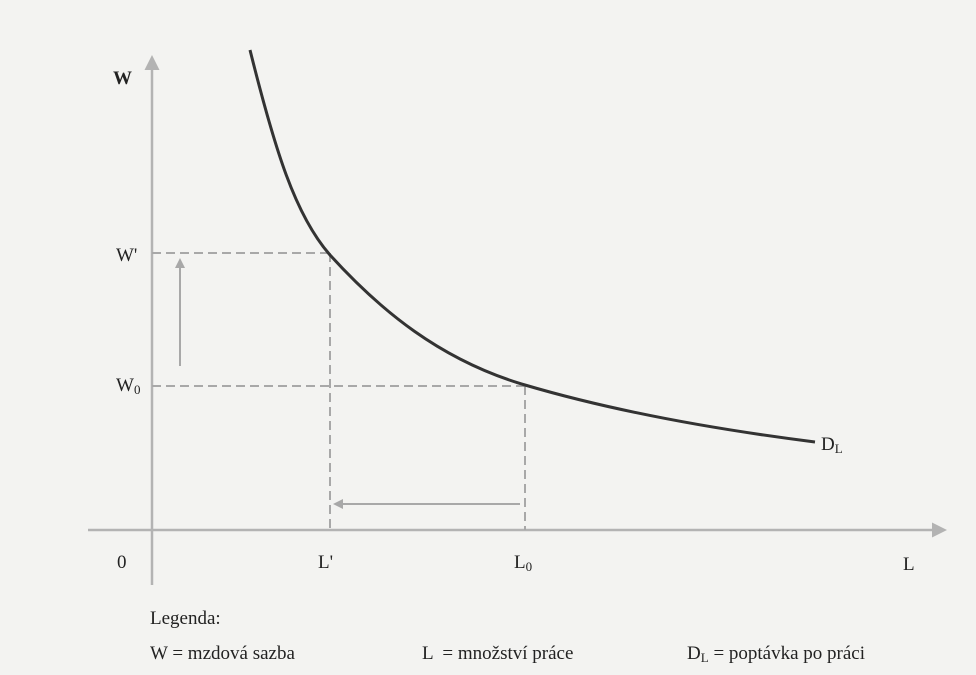  Describe the element at coordinates (122, 562) in the screenshot. I see `origin-label: 0` at that location.